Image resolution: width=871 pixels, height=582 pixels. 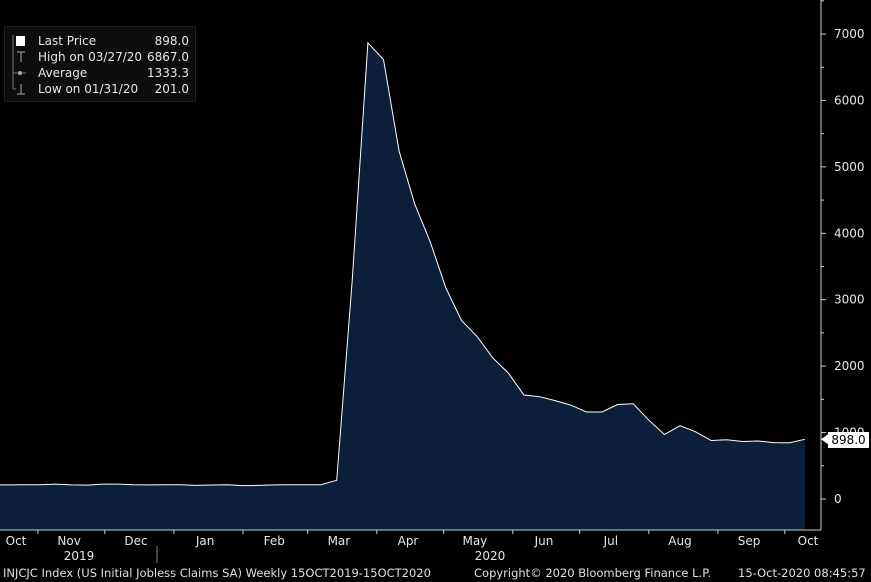 What do you see at coordinates (18, 88) in the screenshot?
I see `low-marker-icon` at bounding box center [18, 88].